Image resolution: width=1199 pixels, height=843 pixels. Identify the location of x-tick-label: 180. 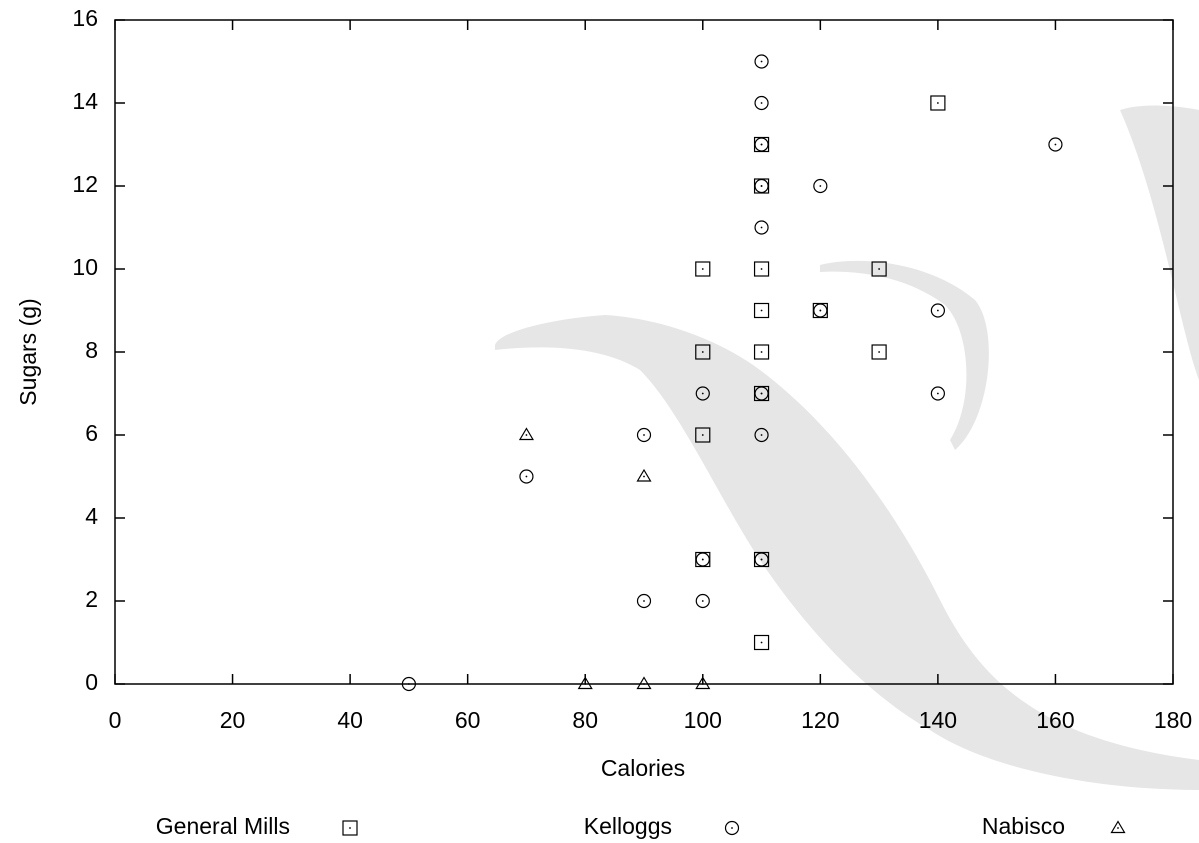
(1173, 720).